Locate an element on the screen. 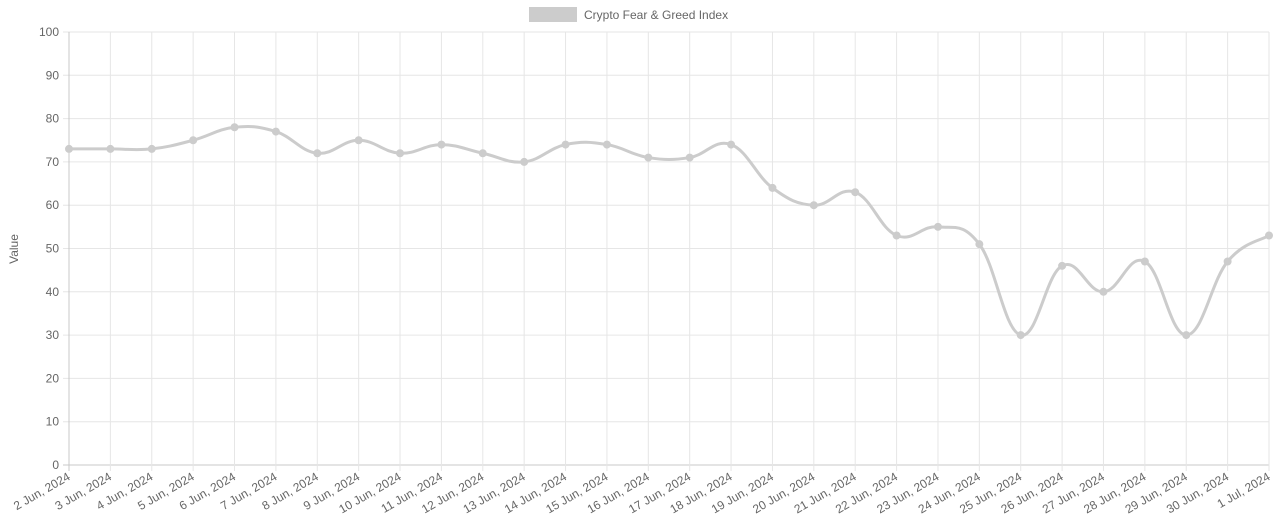 This screenshot has height=525, width=1277. y-tick-label: 20 is located at coordinates (53, 378).